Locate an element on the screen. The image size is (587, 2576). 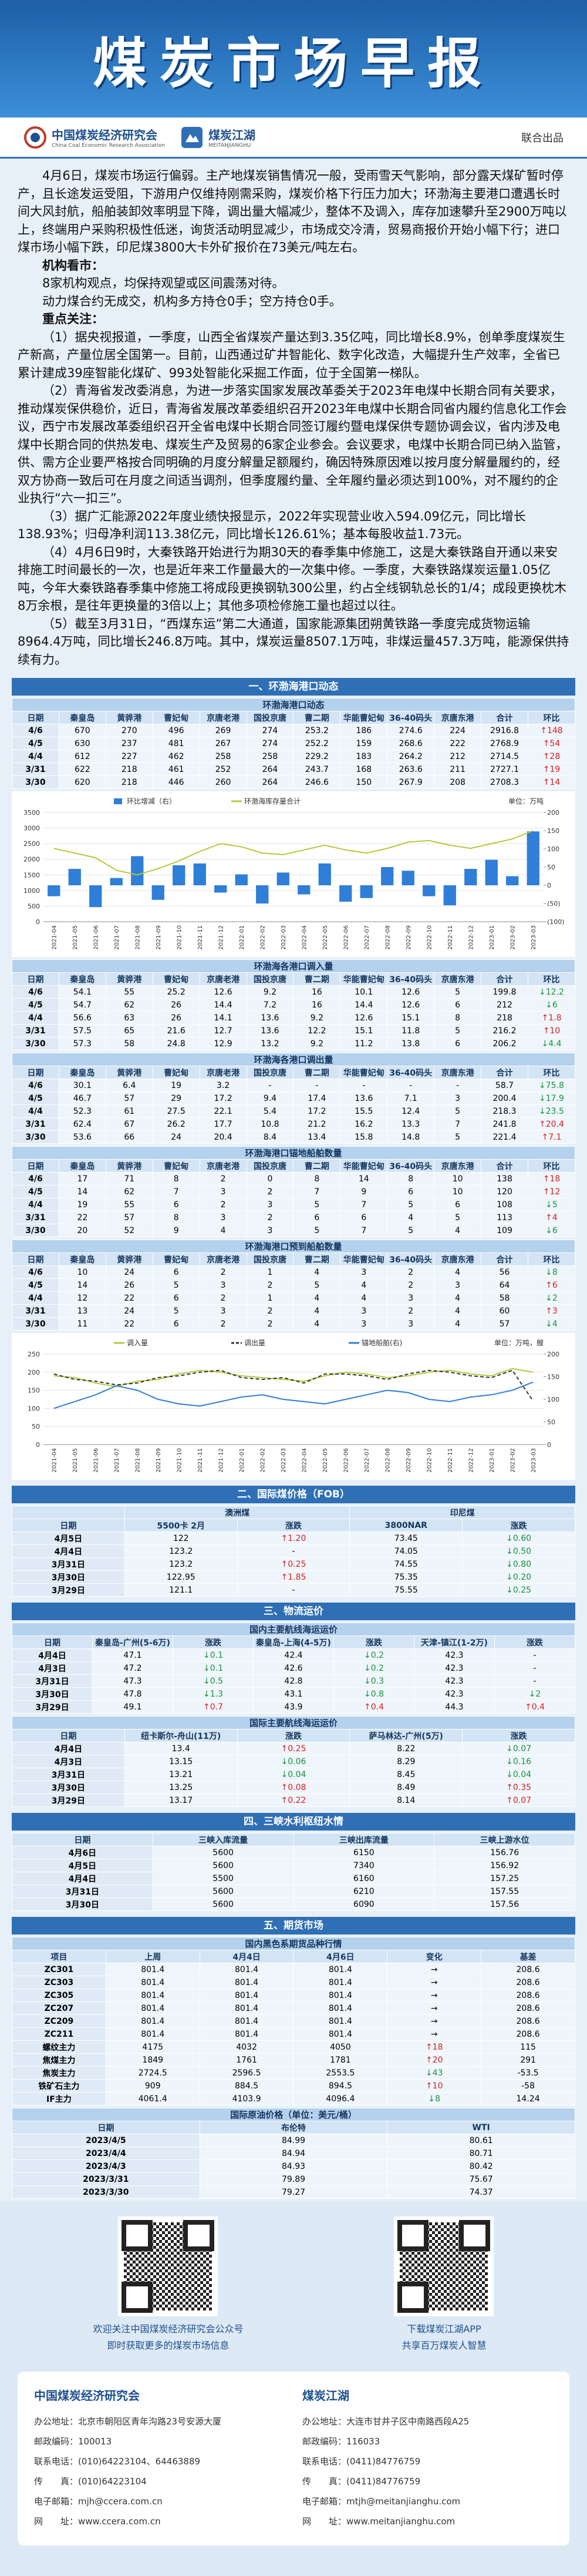
y-tick-label: 0 is located at coordinates (38, 1445).